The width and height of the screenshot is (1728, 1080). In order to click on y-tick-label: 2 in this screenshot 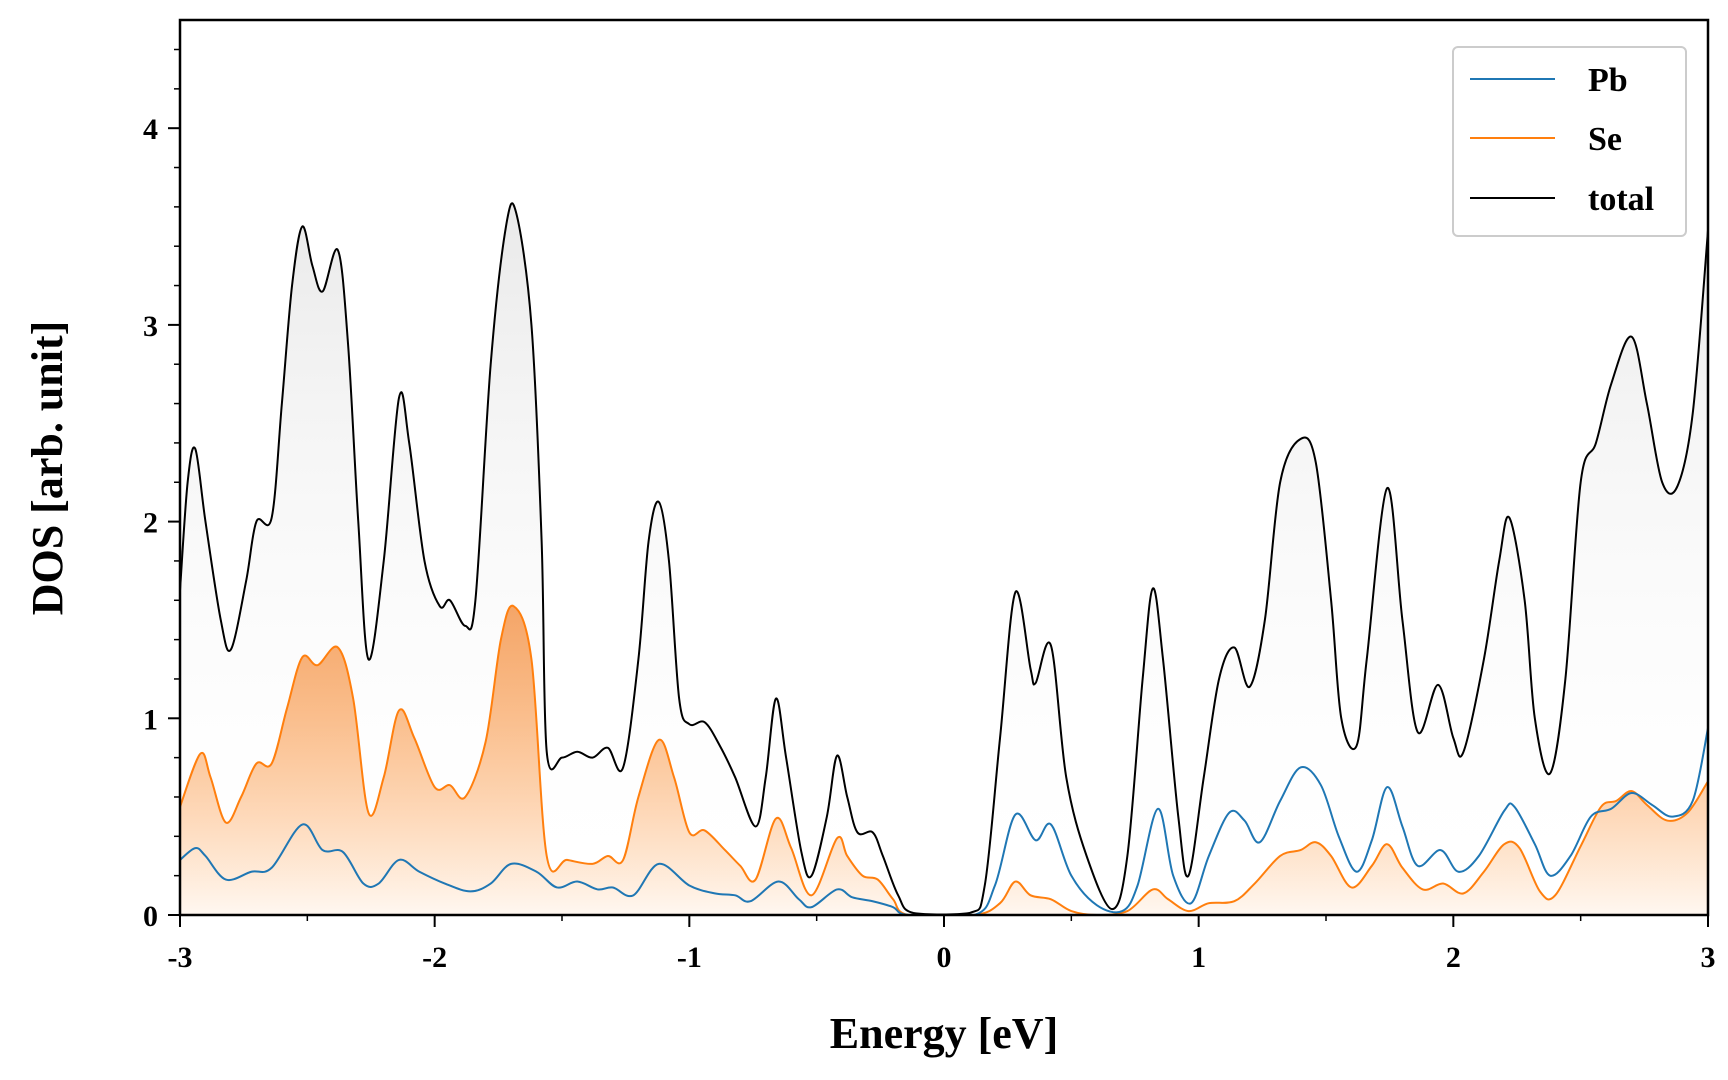, I will do `click(150, 523)`.